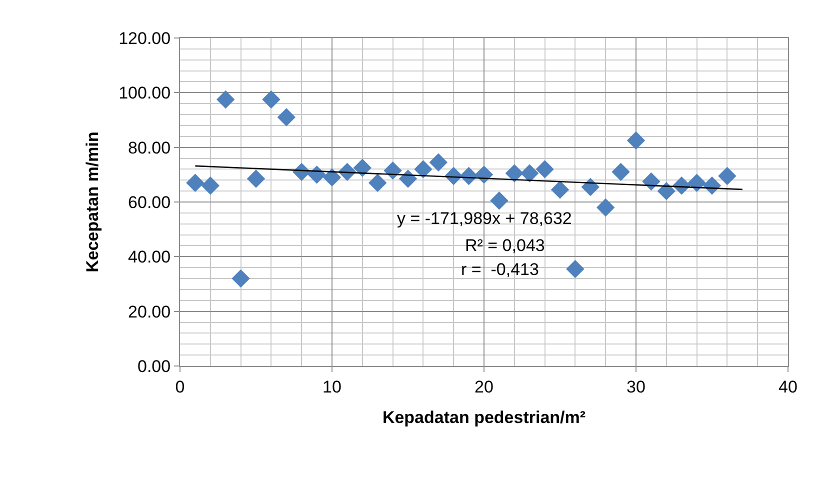 This screenshot has height=483, width=820. Describe the element at coordinates (144, 38) in the screenshot. I see `y-tick-label: 120.00` at that location.